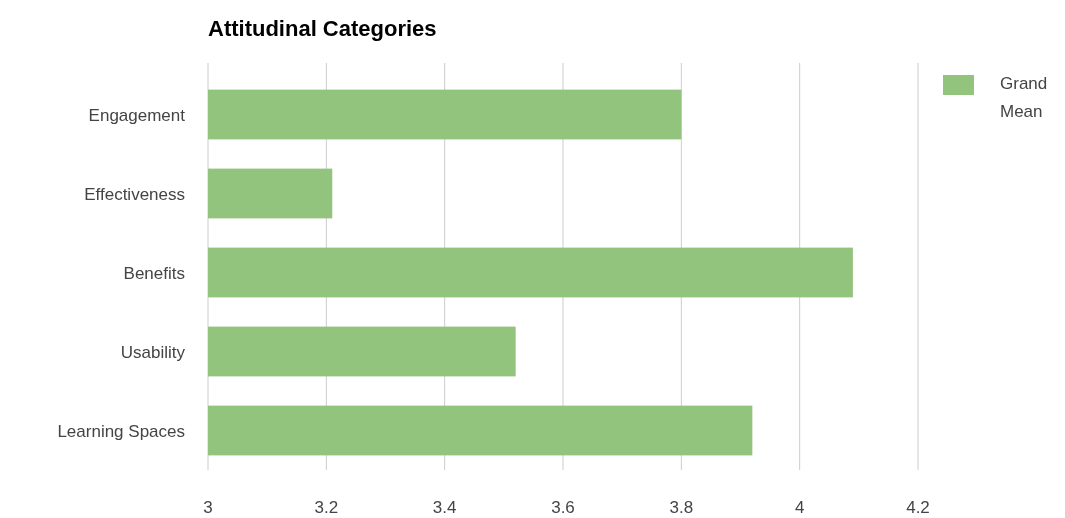 This screenshot has height=518, width=1065. What do you see at coordinates (322, 28) in the screenshot?
I see `chart-title: Attitudinal Categories` at bounding box center [322, 28].